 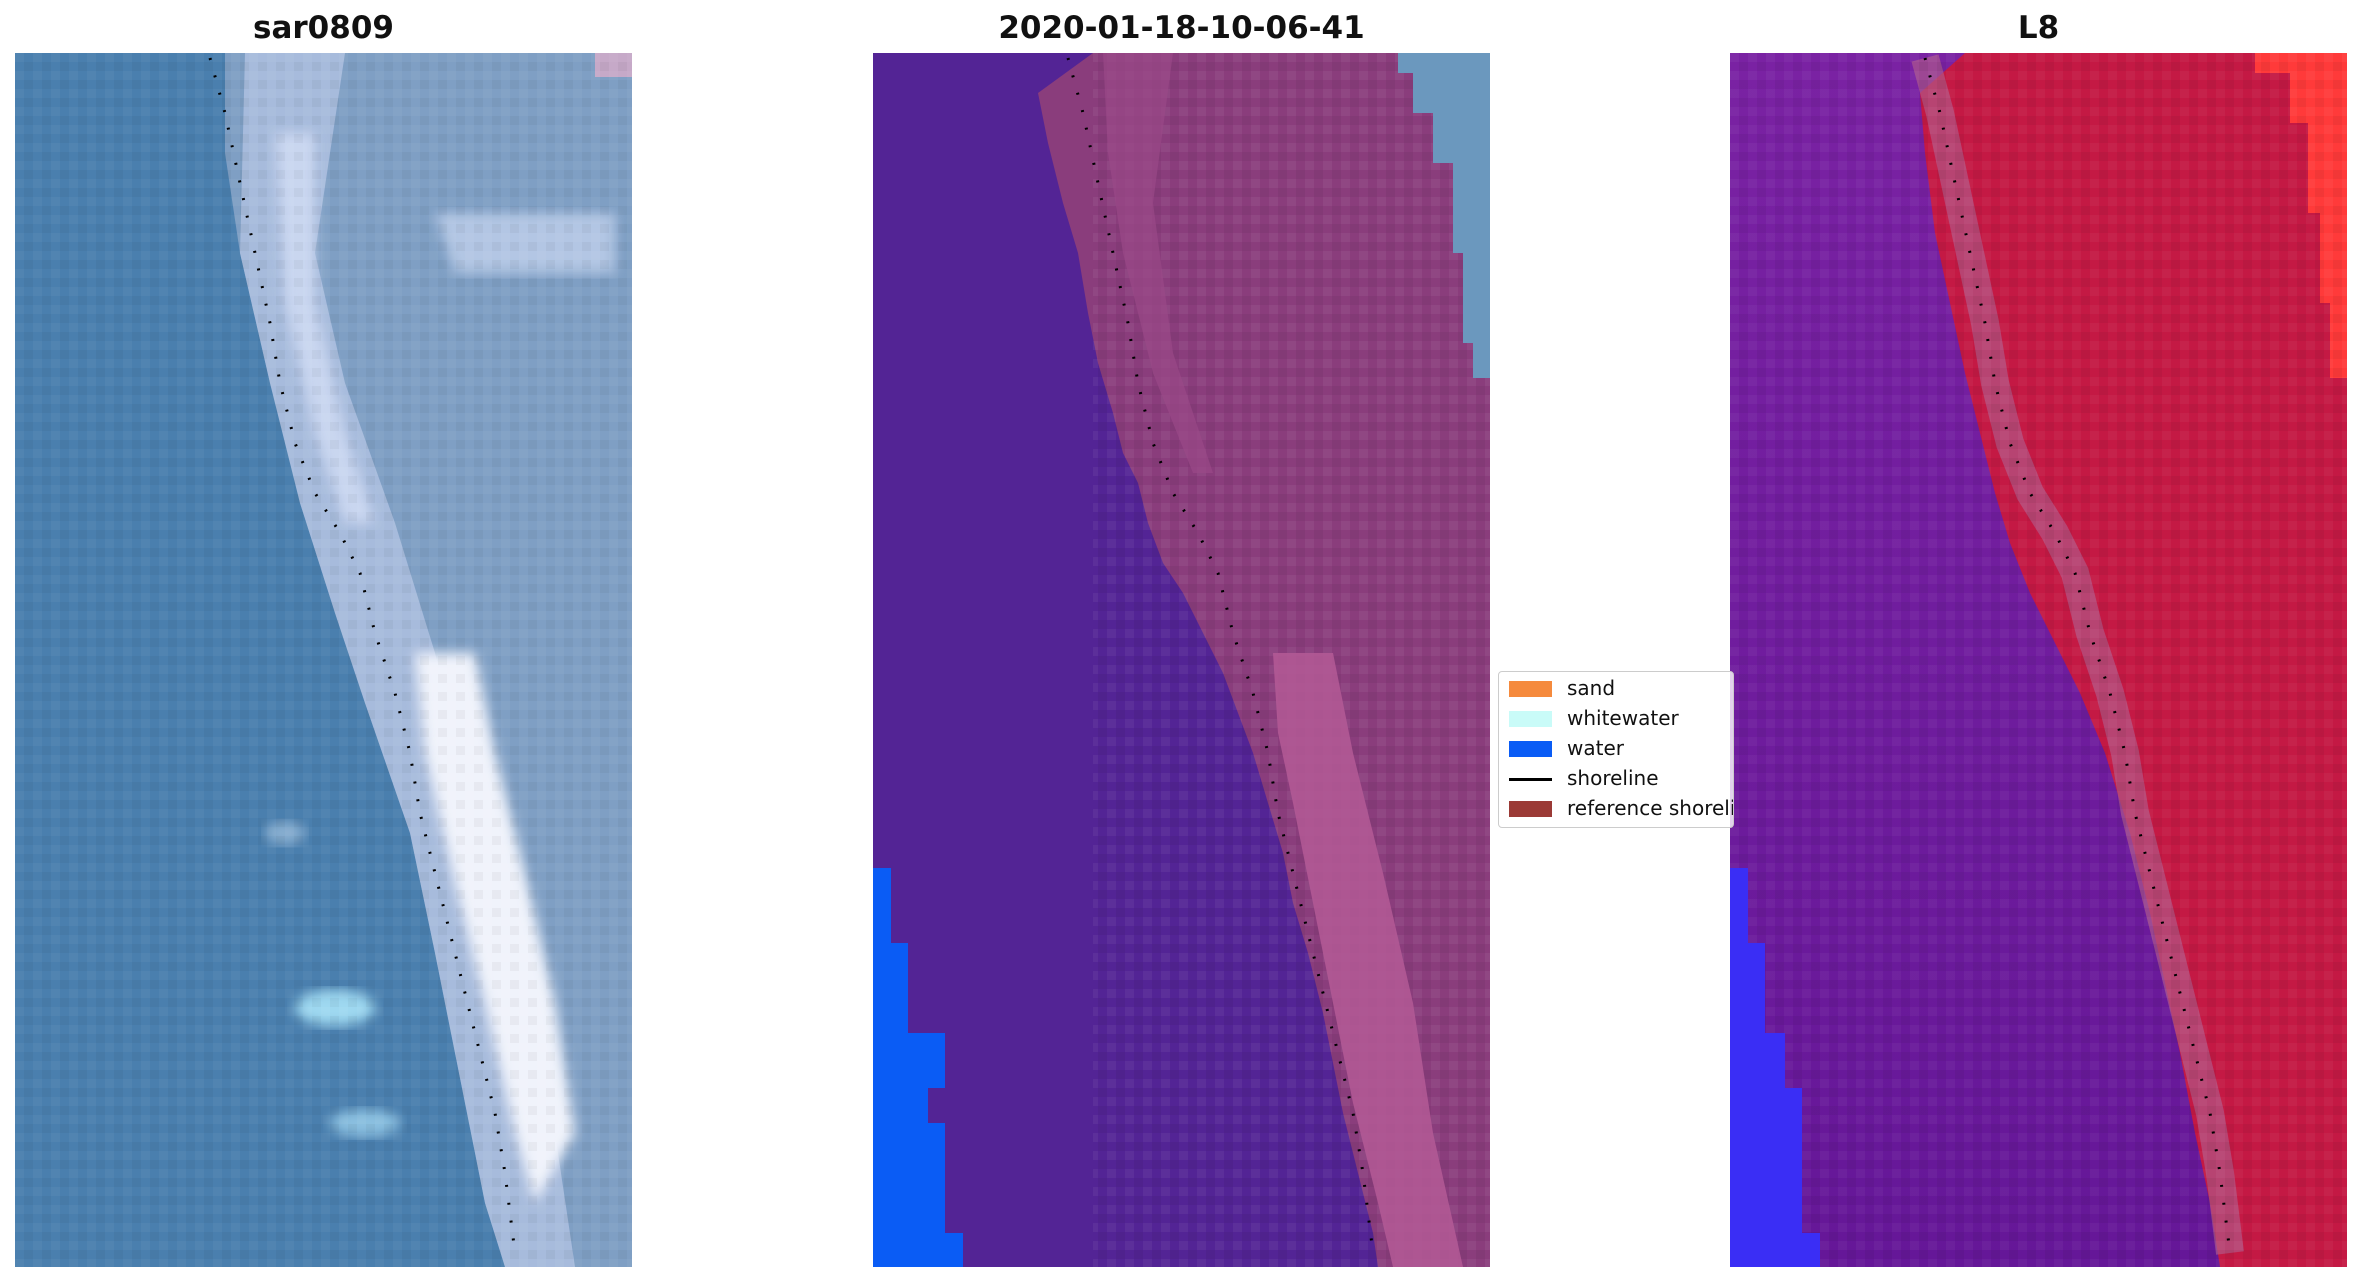 What do you see at coordinates (2038, 28) in the screenshot?
I see `panel-title-l8: L8` at bounding box center [2038, 28].